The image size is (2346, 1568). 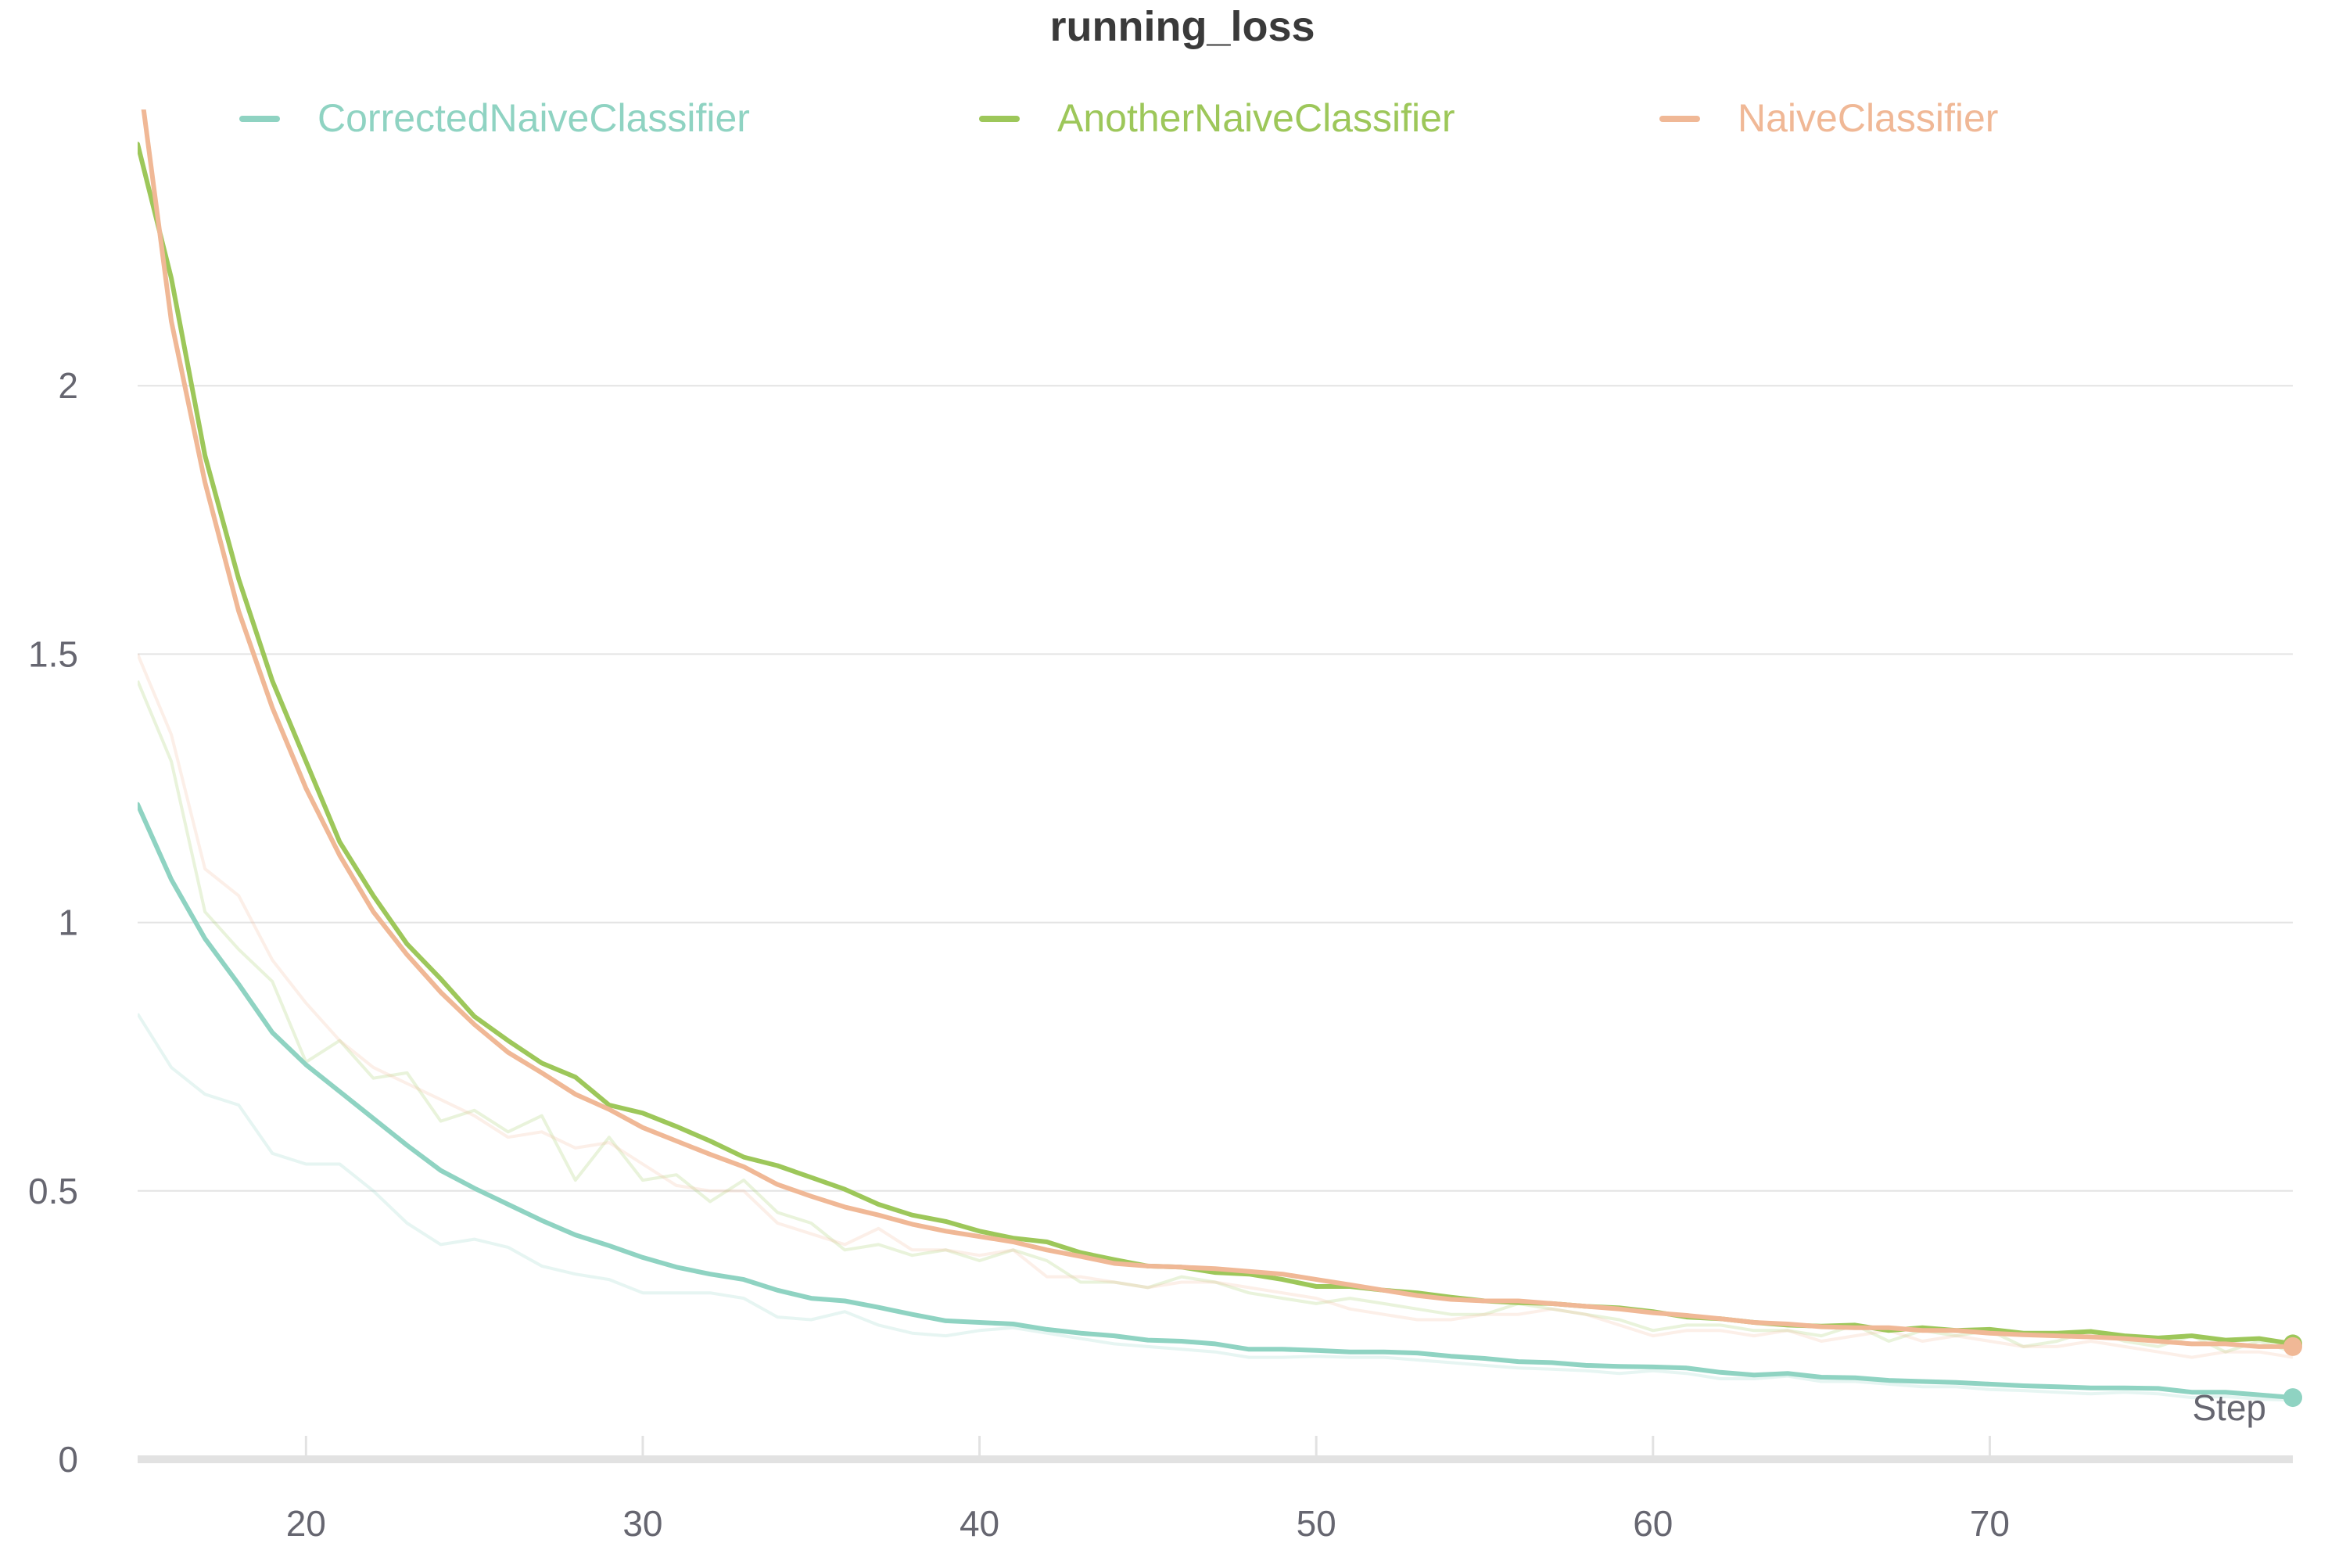 I want to click on x-tick-label: 40, so click(x=980, y=1523).